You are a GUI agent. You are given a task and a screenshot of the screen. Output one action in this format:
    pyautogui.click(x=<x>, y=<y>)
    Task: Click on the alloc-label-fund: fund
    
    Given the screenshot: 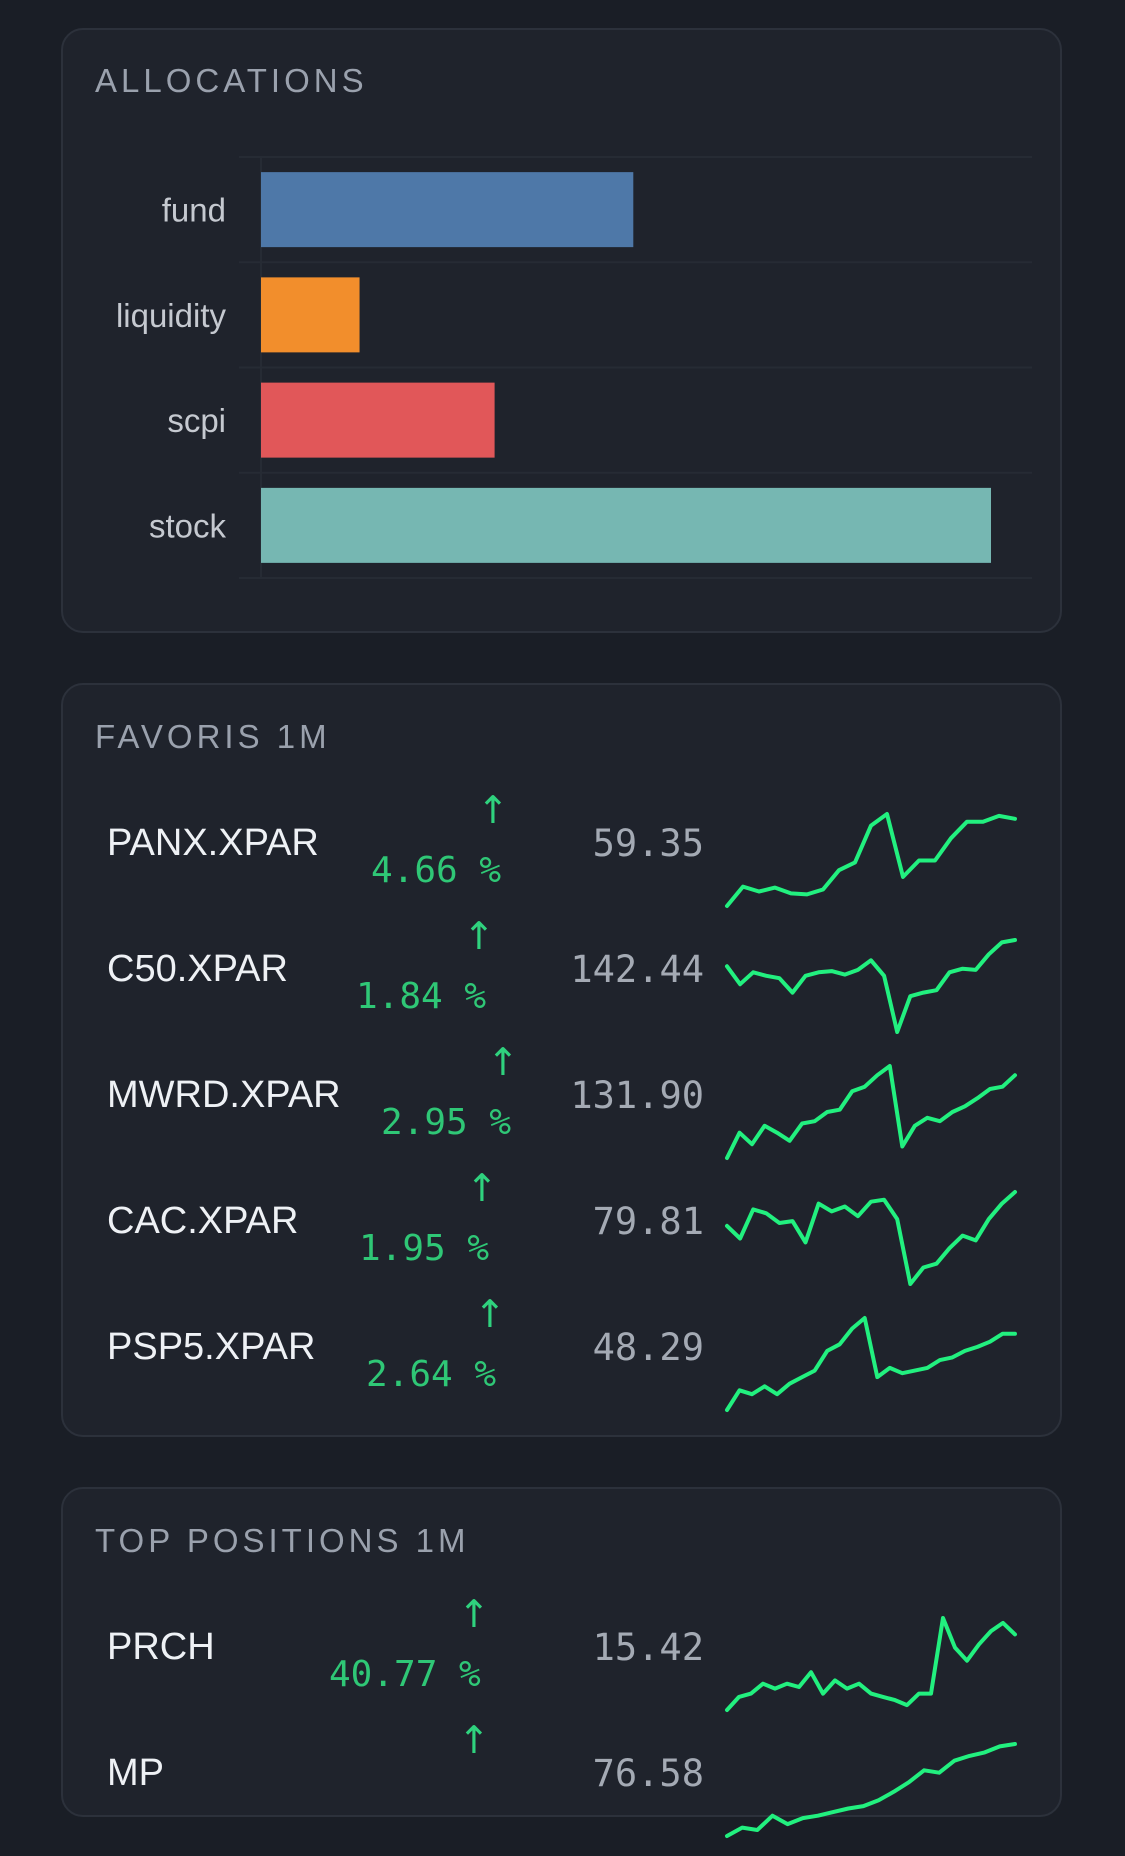 What is the action you would take?
    pyautogui.click(x=194, y=210)
    